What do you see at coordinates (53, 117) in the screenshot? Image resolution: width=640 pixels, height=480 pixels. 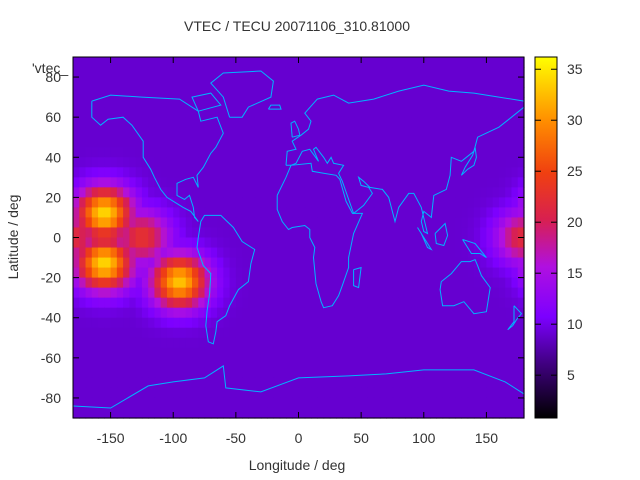 I see `y-tick-label: 60` at bounding box center [53, 117].